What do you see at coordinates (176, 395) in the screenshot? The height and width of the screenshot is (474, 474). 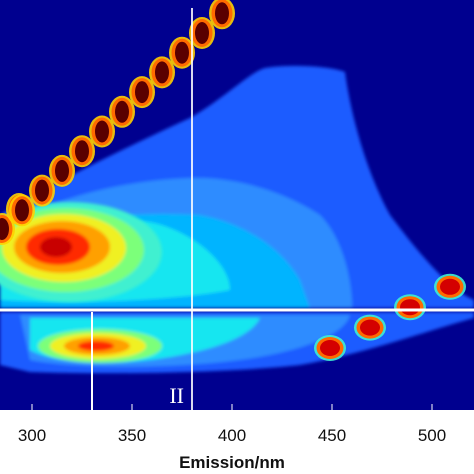 I see `annotation-label: II` at bounding box center [176, 395].